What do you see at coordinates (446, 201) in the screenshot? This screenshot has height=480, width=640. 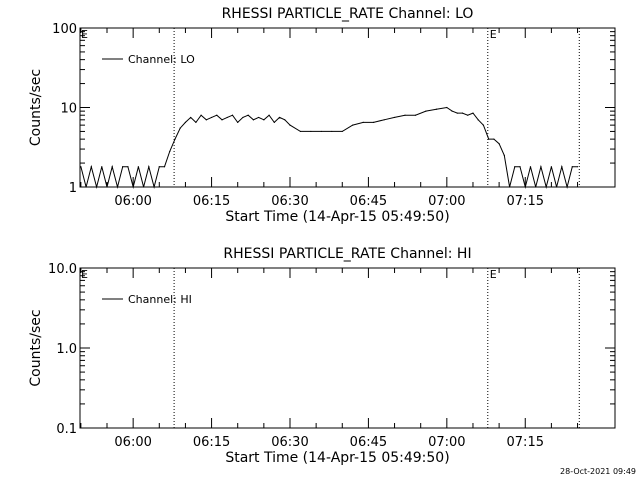 I see `x-tick-label: 07:00` at bounding box center [446, 201].